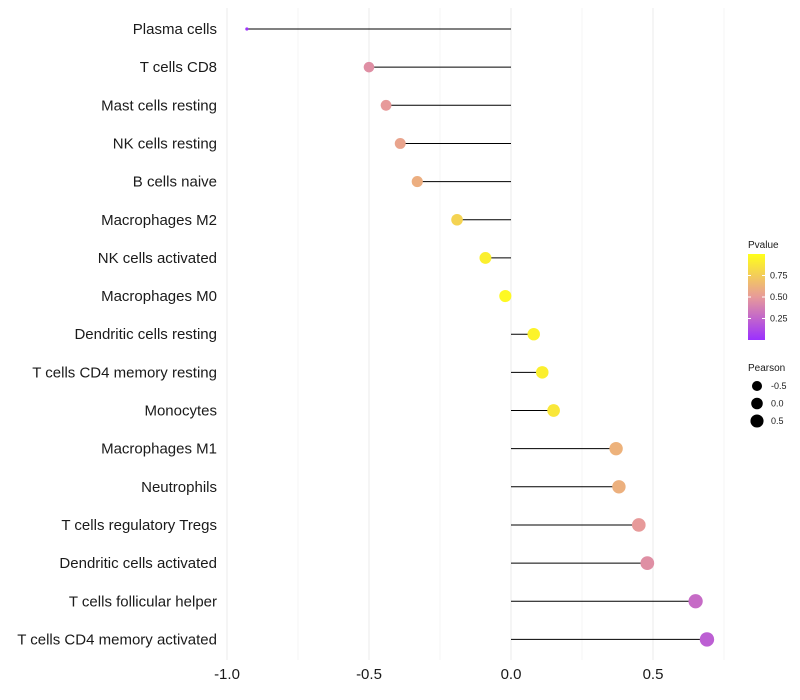 The height and width of the screenshot is (700, 800). Describe the element at coordinates (179, 487) in the screenshot. I see `category-label: Neutrophils` at that location.